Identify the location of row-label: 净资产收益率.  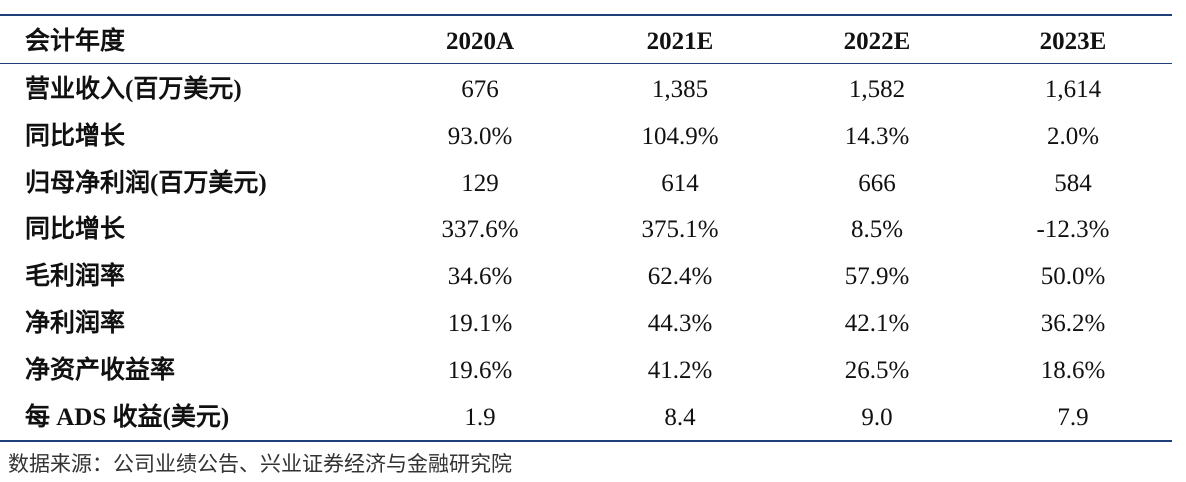
(100, 370).